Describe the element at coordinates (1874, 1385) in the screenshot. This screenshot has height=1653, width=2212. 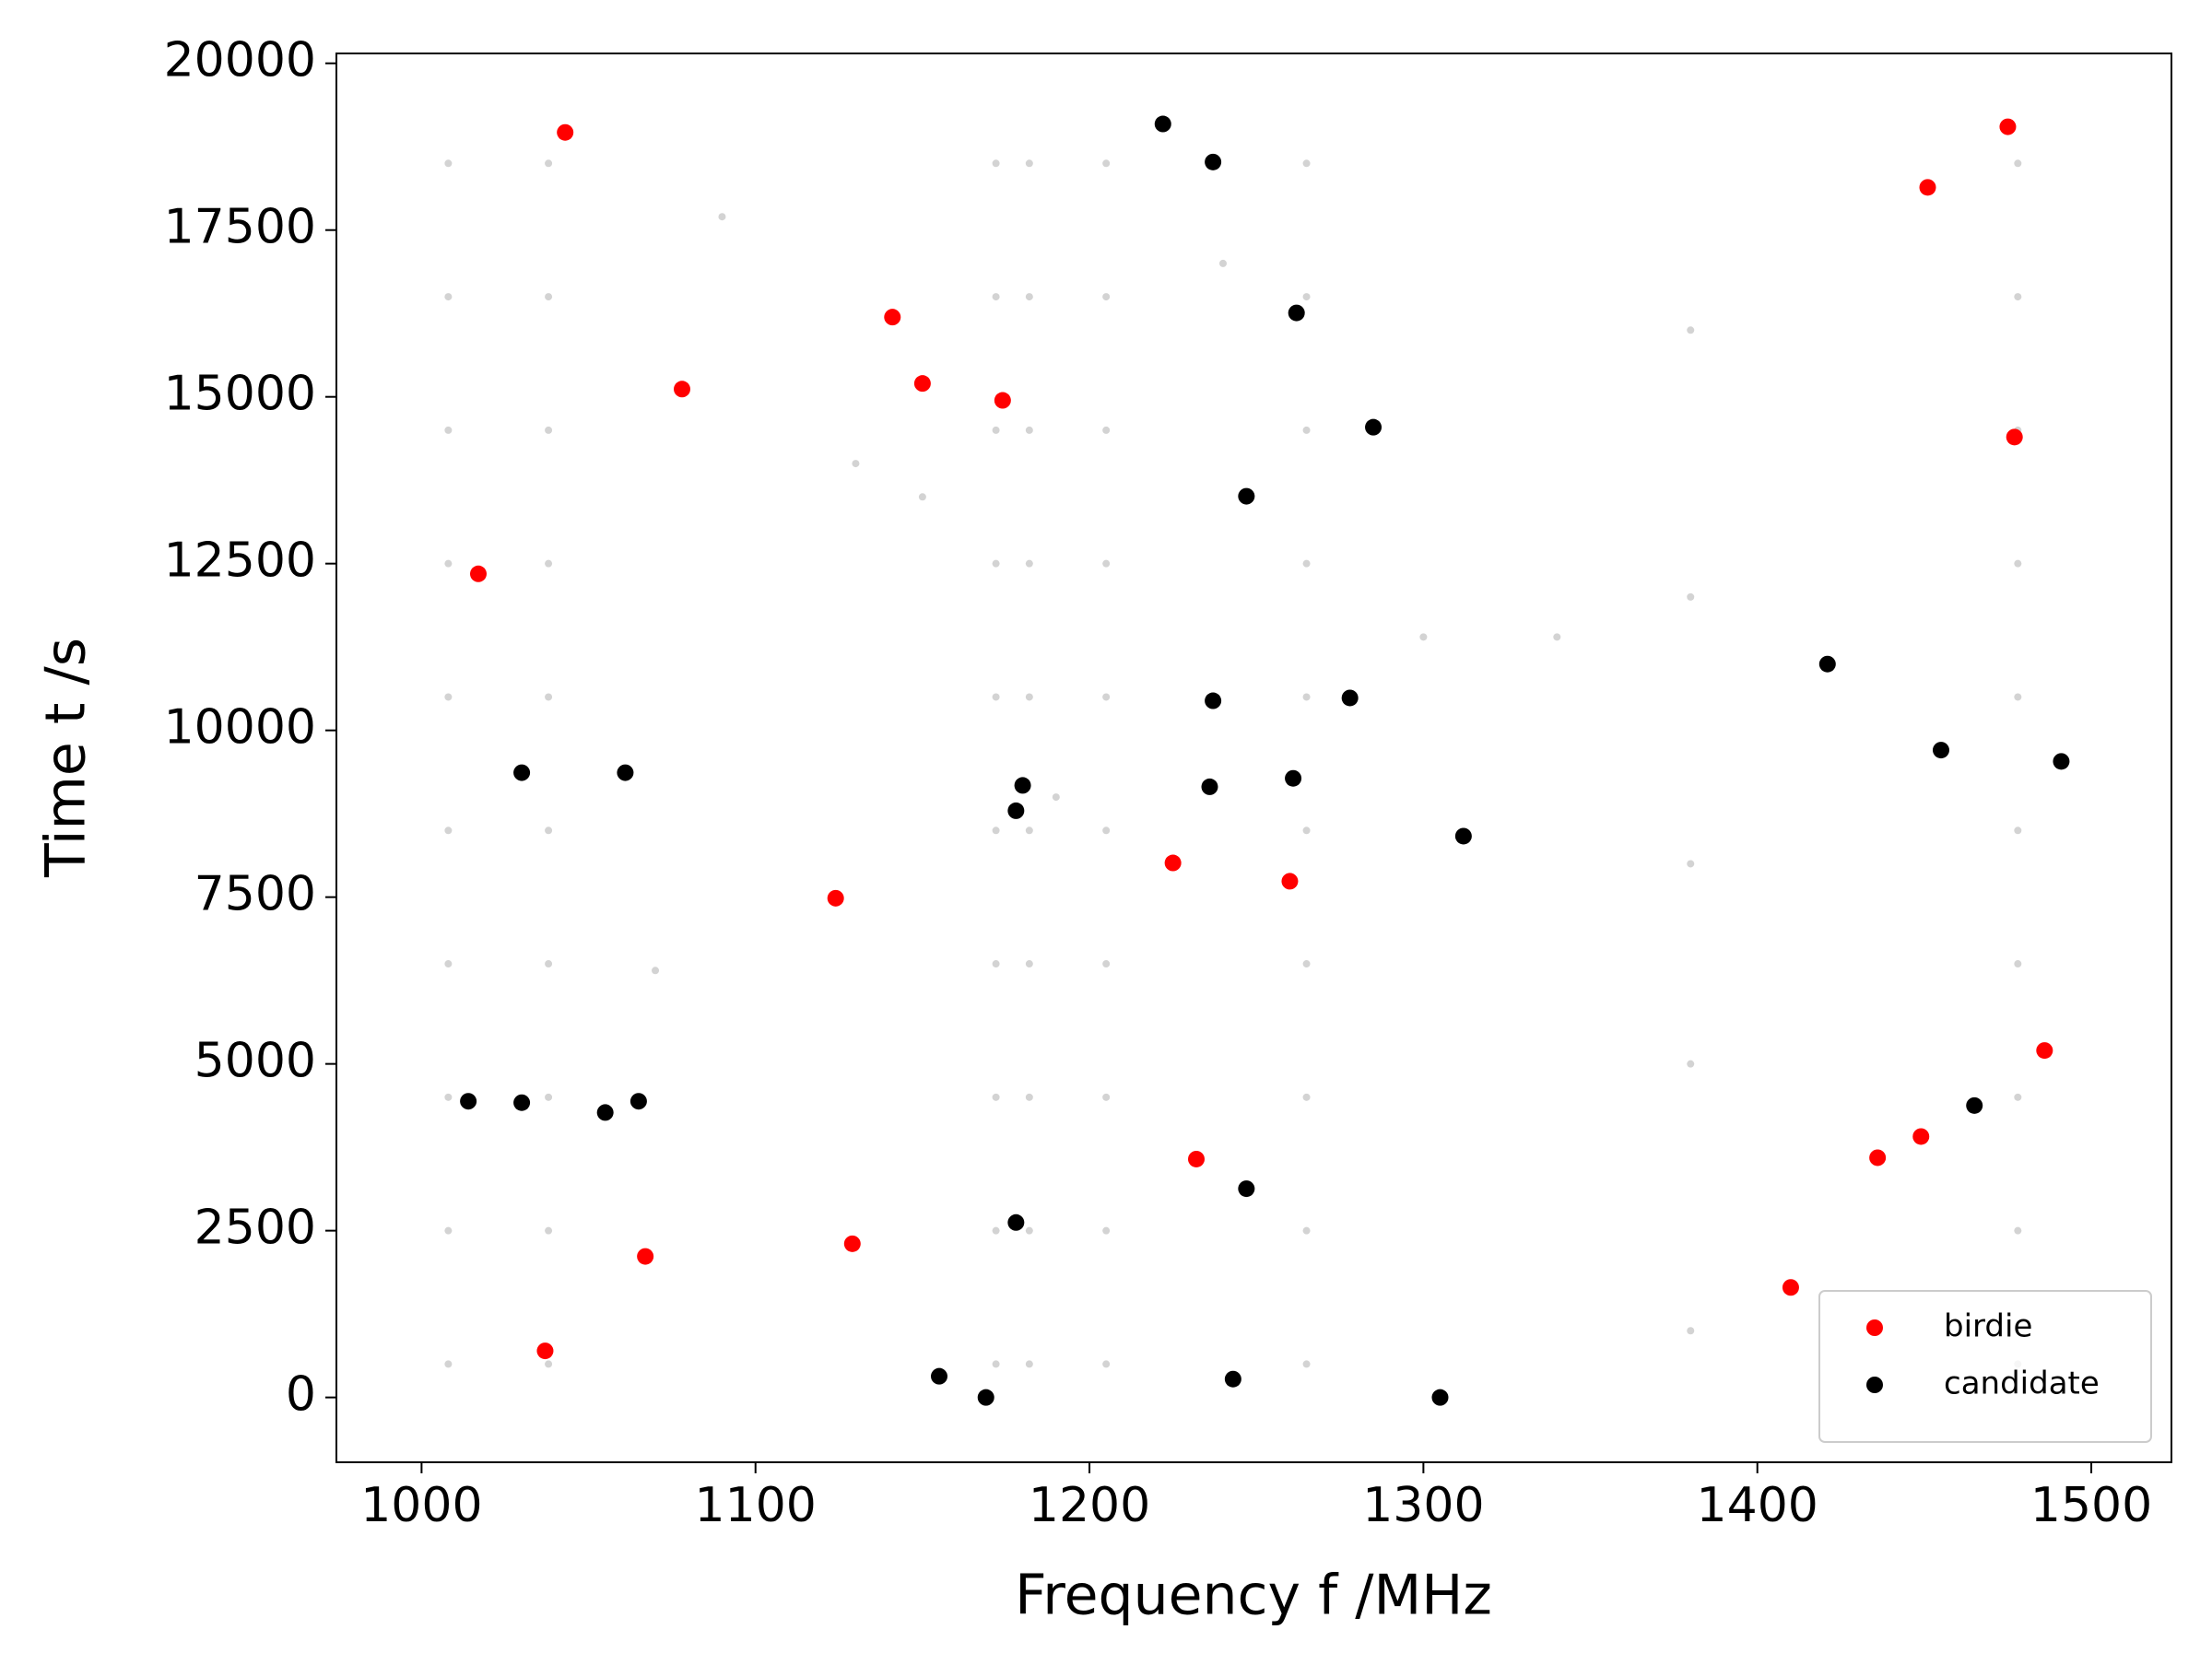
I see `legend-marker` at that location.